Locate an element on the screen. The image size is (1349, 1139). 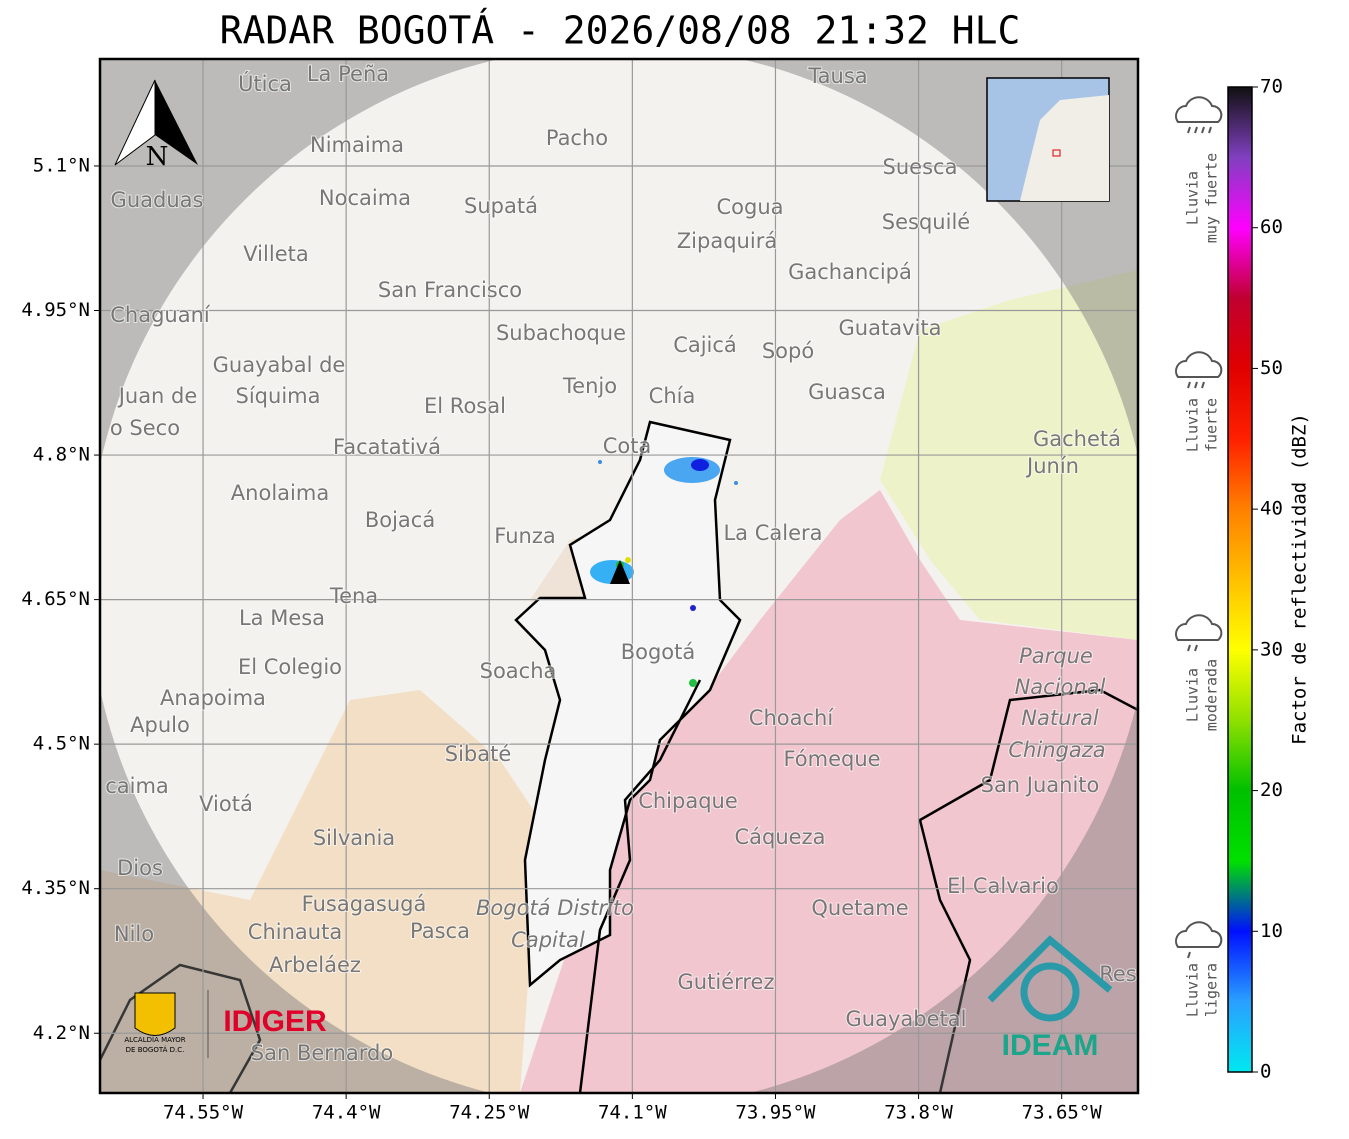
colorbar is located at coordinates (1240, 579).